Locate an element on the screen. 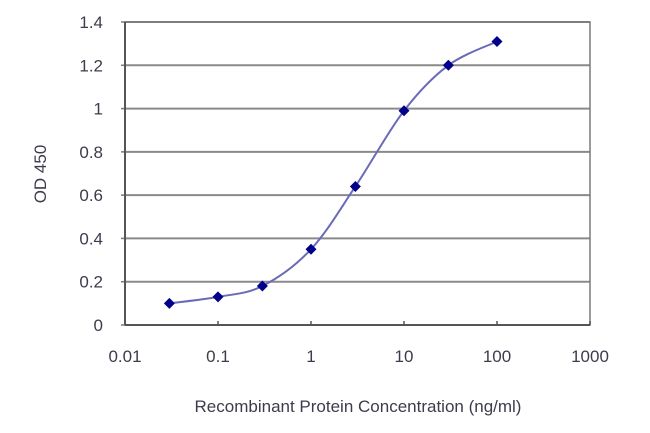 Image resolution: width=650 pixels, height=433 pixels. y-axis-tick-labels: 0 0.2 0.4 0.6 0.8 1 1.2 1.4 is located at coordinates (91, 174).